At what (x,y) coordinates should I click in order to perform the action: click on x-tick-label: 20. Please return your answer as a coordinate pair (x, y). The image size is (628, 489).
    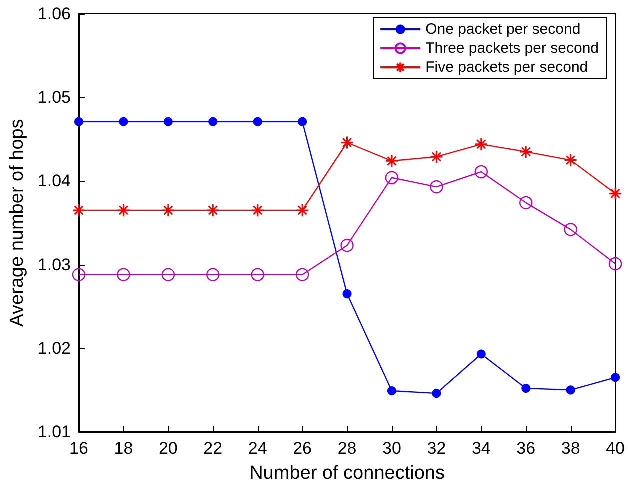
    Looking at the image, I should click on (168, 448).